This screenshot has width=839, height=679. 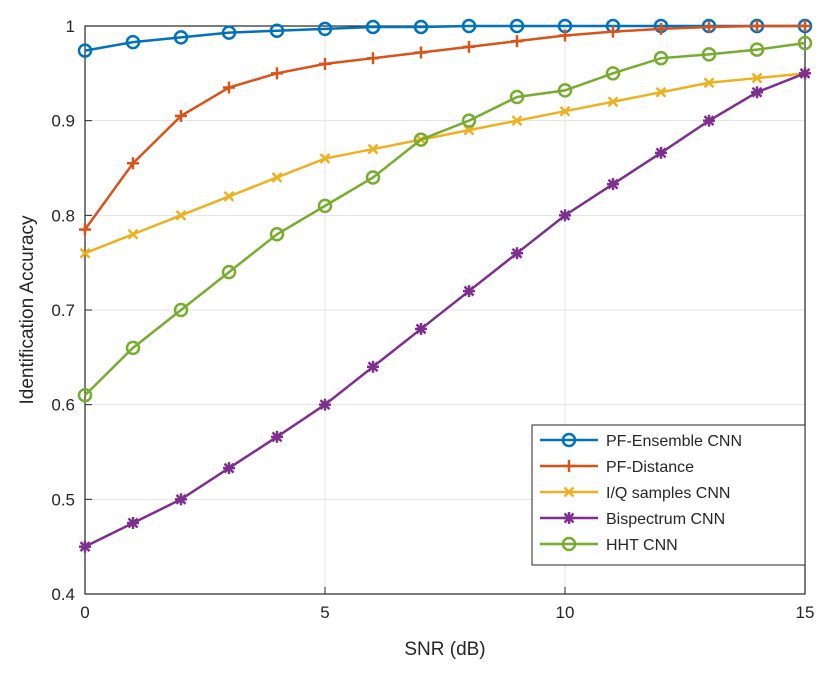 What do you see at coordinates (635, 493) in the screenshot?
I see `legend-entry: I/Q samples CNN` at bounding box center [635, 493].